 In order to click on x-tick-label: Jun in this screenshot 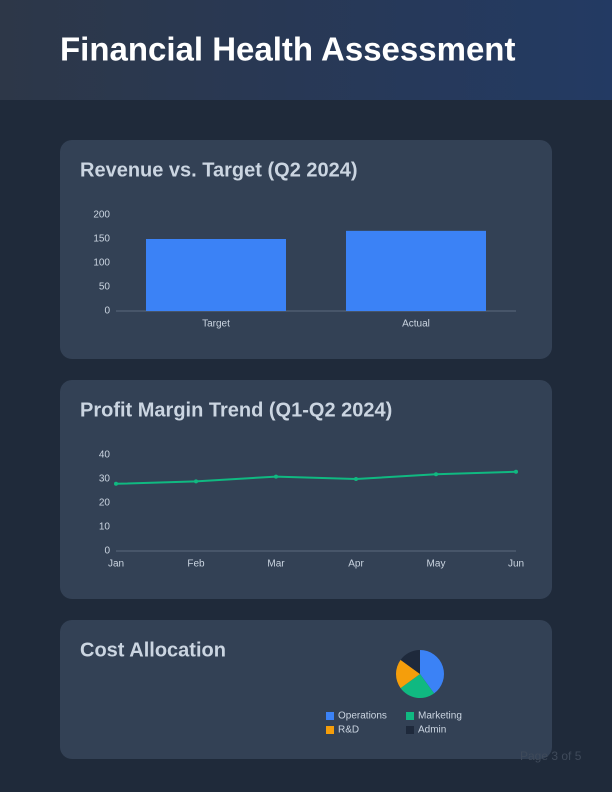, I will do `click(516, 564)`.